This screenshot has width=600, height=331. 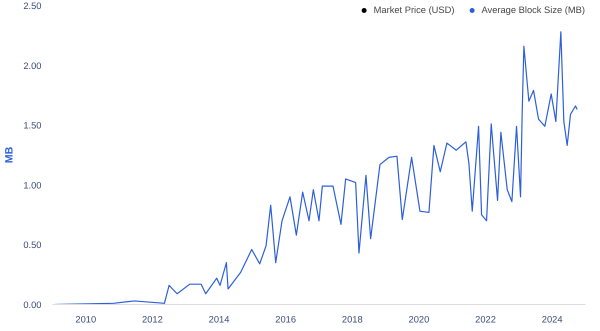 What do you see at coordinates (352, 319) in the screenshot?
I see `x-tick-label: 2018` at bounding box center [352, 319].